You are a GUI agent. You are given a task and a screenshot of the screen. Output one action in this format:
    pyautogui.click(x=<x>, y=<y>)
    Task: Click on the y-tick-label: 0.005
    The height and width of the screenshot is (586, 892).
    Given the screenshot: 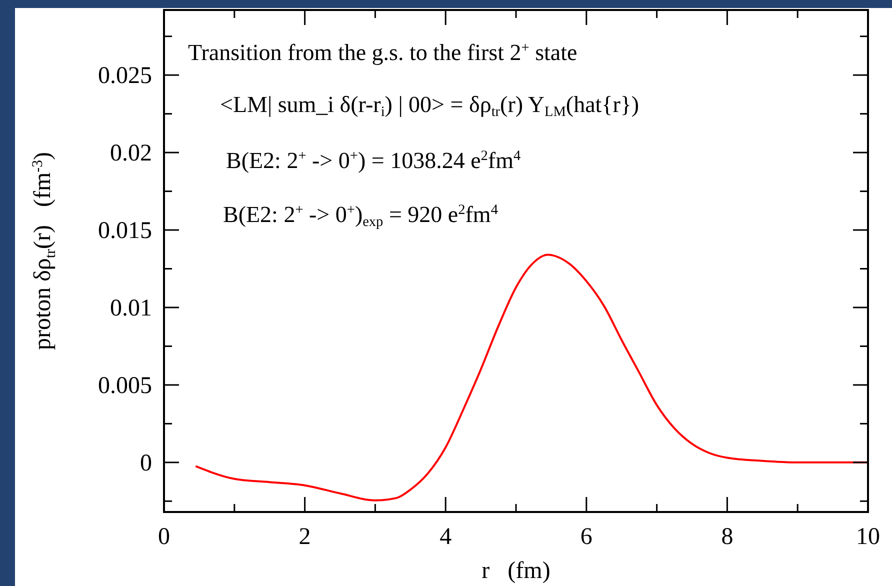 What is the action you would take?
    pyautogui.click(x=125, y=385)
    